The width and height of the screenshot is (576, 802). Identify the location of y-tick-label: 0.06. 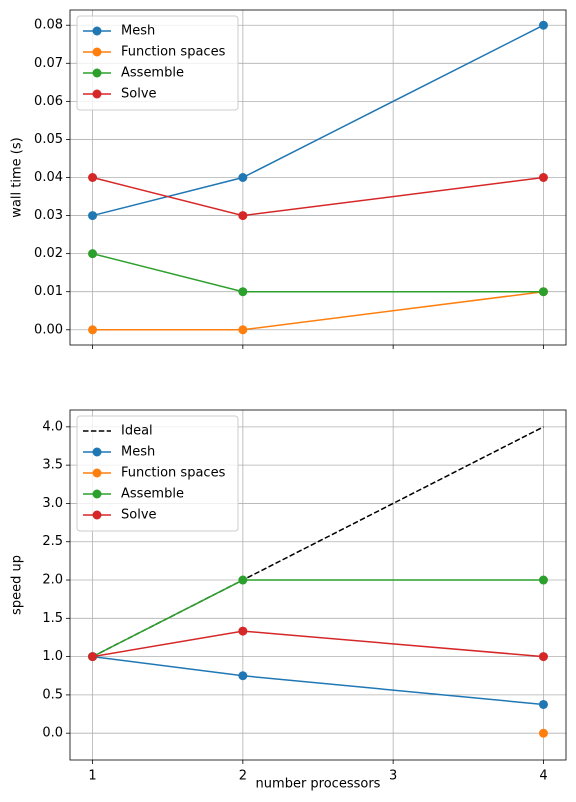
(48, 101).